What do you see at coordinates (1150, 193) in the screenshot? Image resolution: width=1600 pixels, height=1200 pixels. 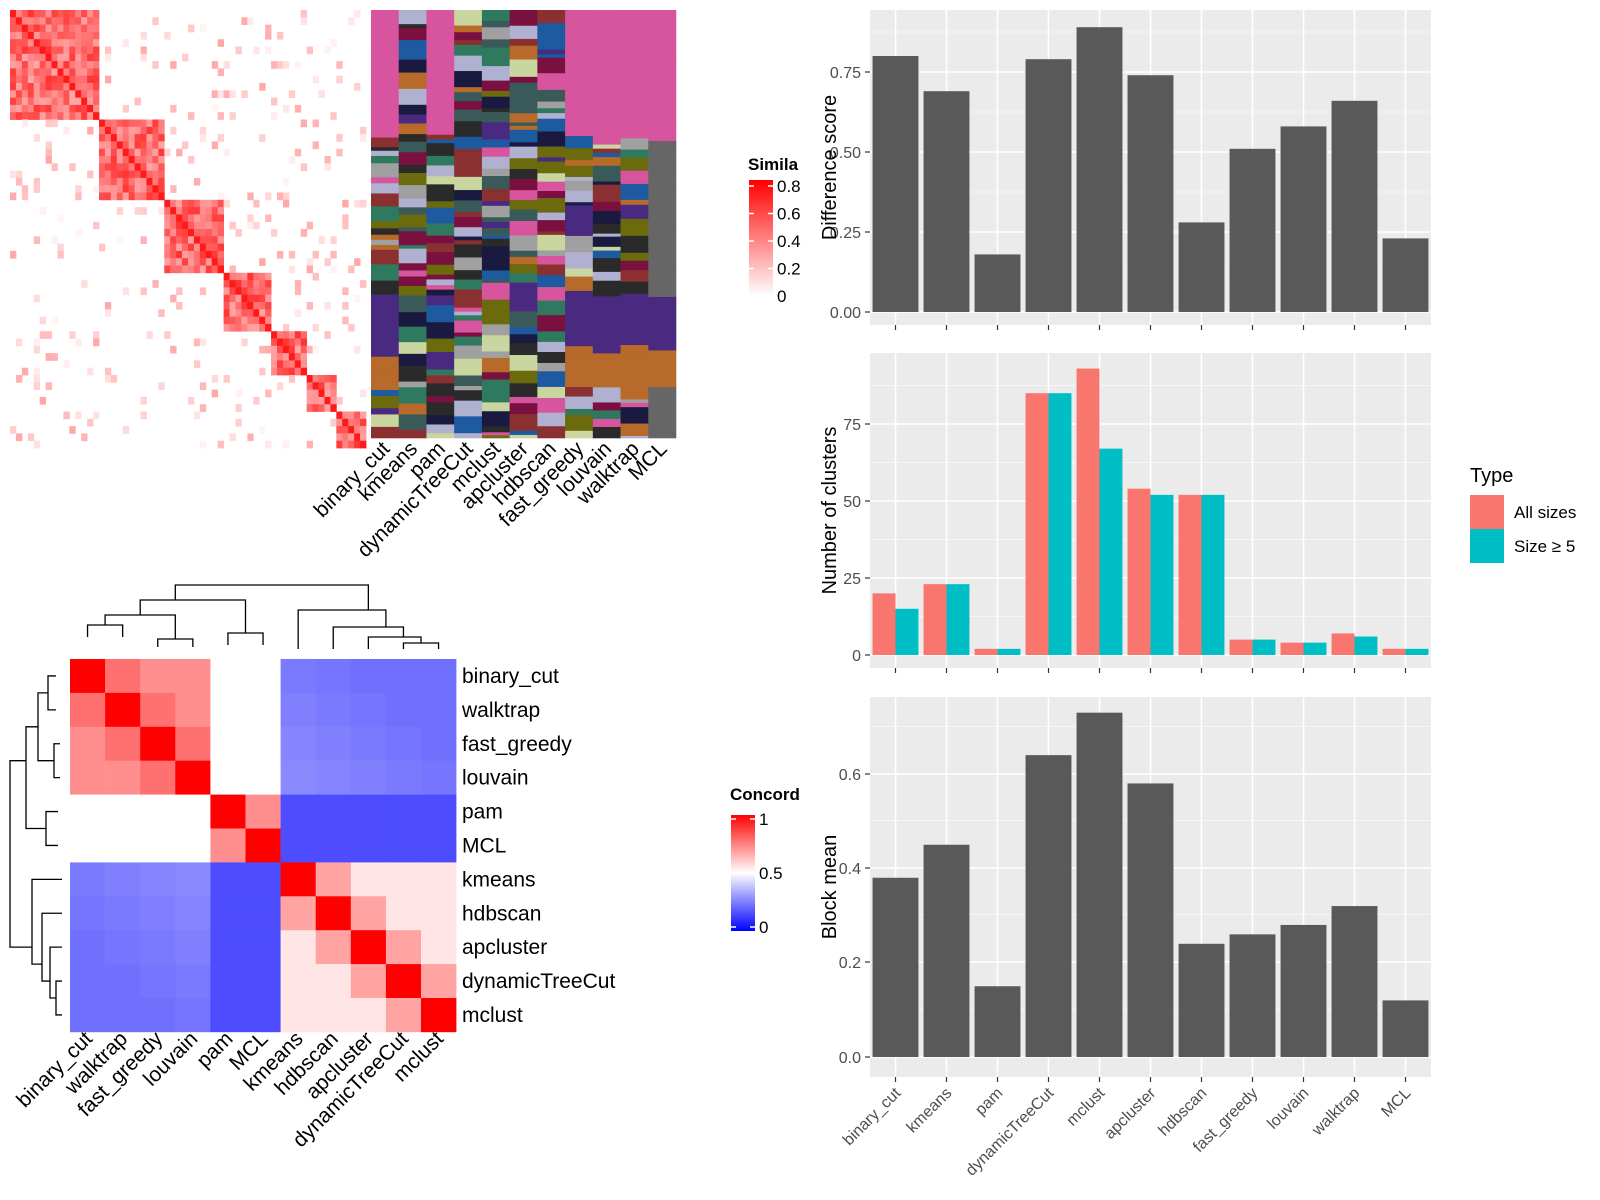 I see `bar-apcluster` at bounding box center [1150, 193].